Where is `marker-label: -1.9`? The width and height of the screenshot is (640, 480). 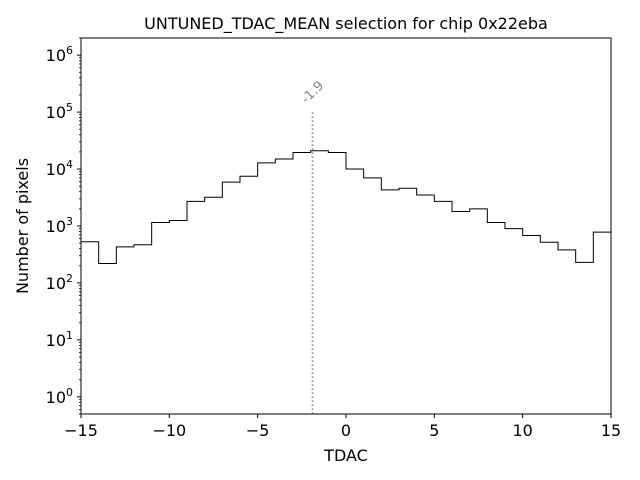 marker-label: -1.9 is located at coordinates (313, 92).